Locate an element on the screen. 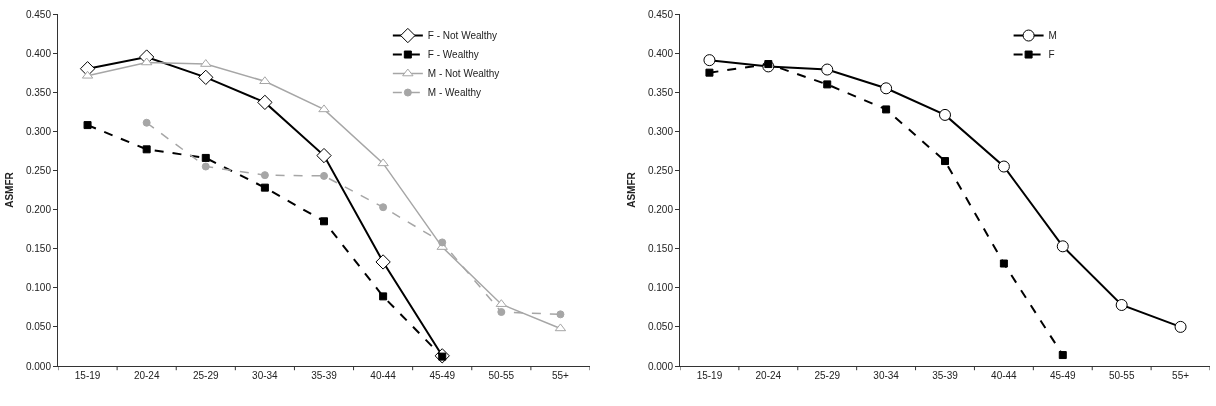  legend-label: F - Wealthy is located at coordinates (453, 55).